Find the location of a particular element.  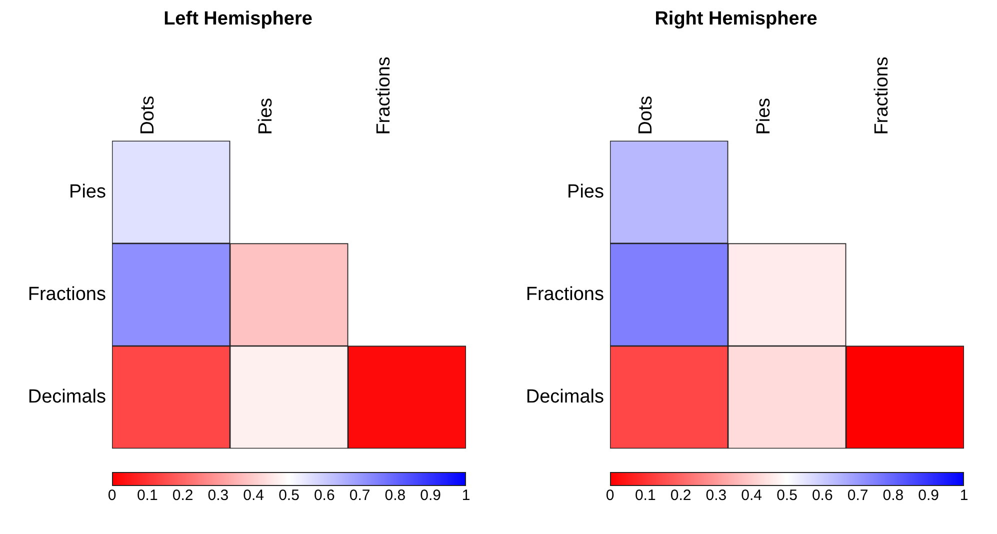

chart-title: Right Hemisphere is located at coordinates (736, 19).